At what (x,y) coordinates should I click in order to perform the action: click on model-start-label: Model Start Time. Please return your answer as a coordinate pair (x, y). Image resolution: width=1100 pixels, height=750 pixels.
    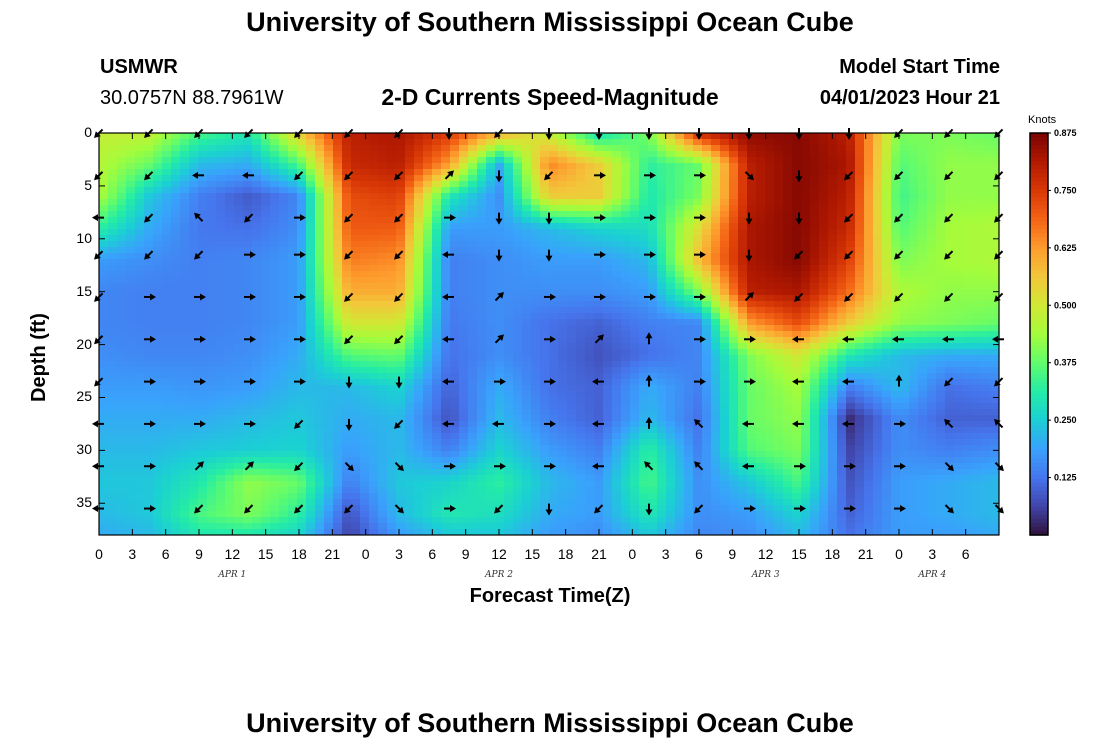
    Looking at the image, I should click on (919, 67).